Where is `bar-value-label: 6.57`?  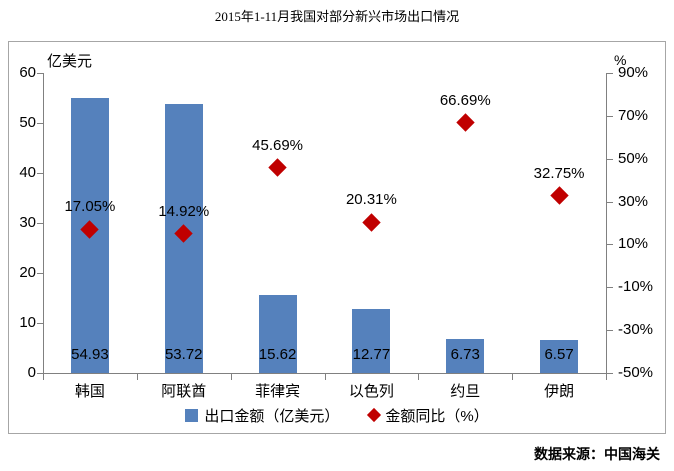 bar-value-label: 6.57 is located at coordinates (559, 354).